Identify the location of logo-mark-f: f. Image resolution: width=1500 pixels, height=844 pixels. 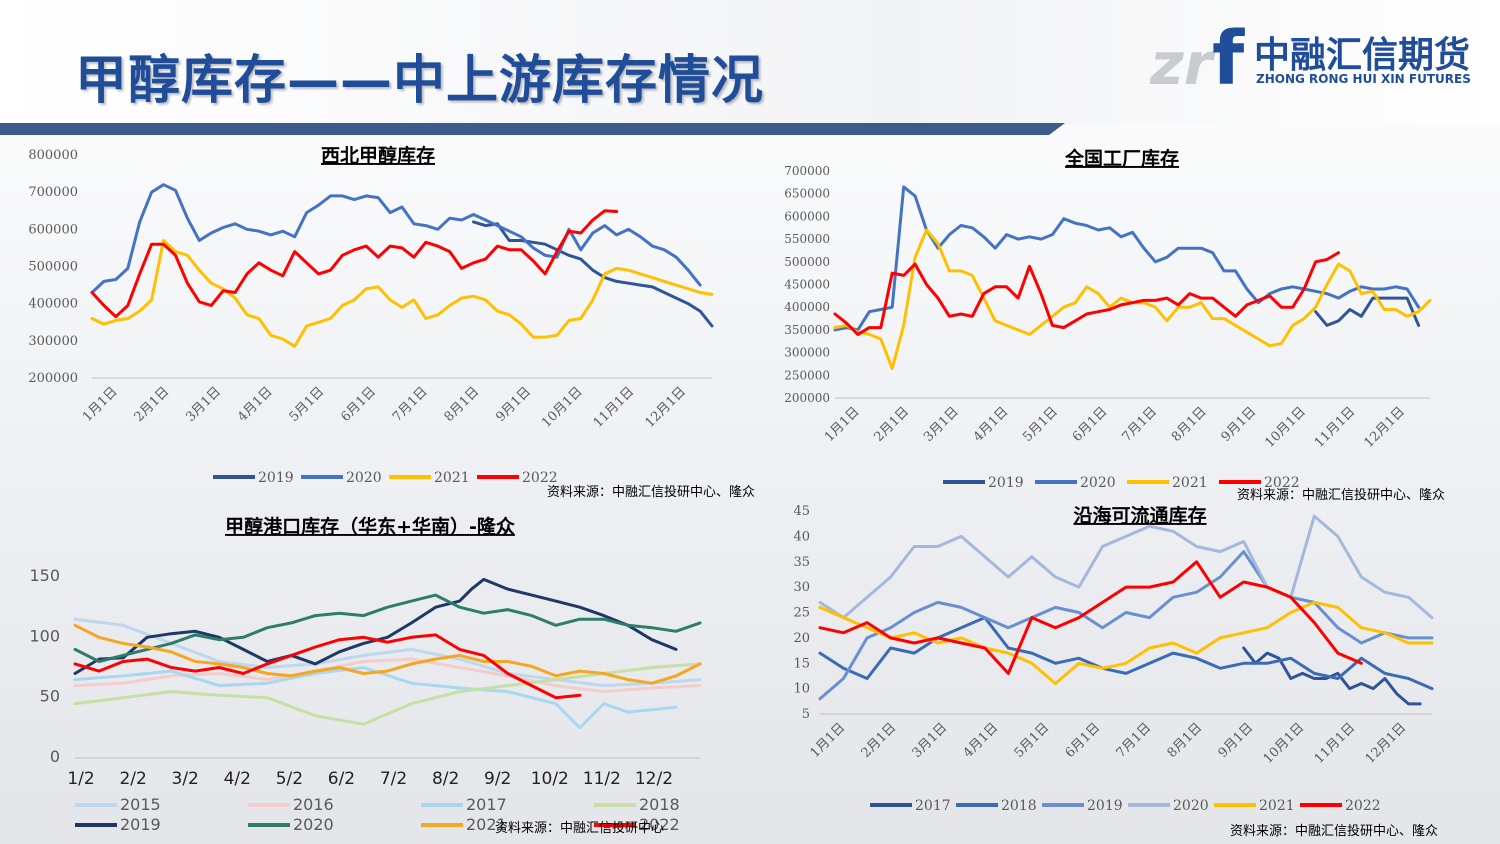
(1228, 59).